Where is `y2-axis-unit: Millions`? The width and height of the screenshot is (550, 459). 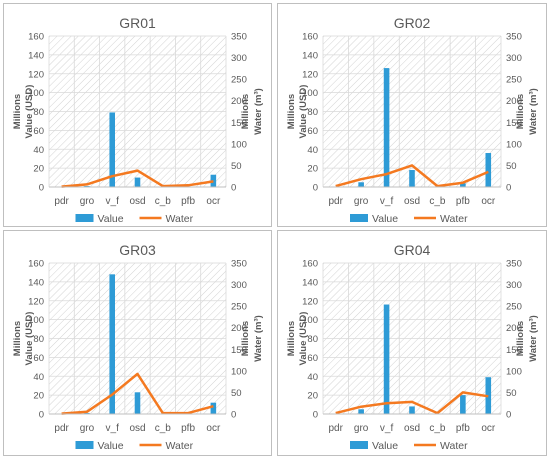
y2-axis-unit: Millions is located at coordinates (520, 111).